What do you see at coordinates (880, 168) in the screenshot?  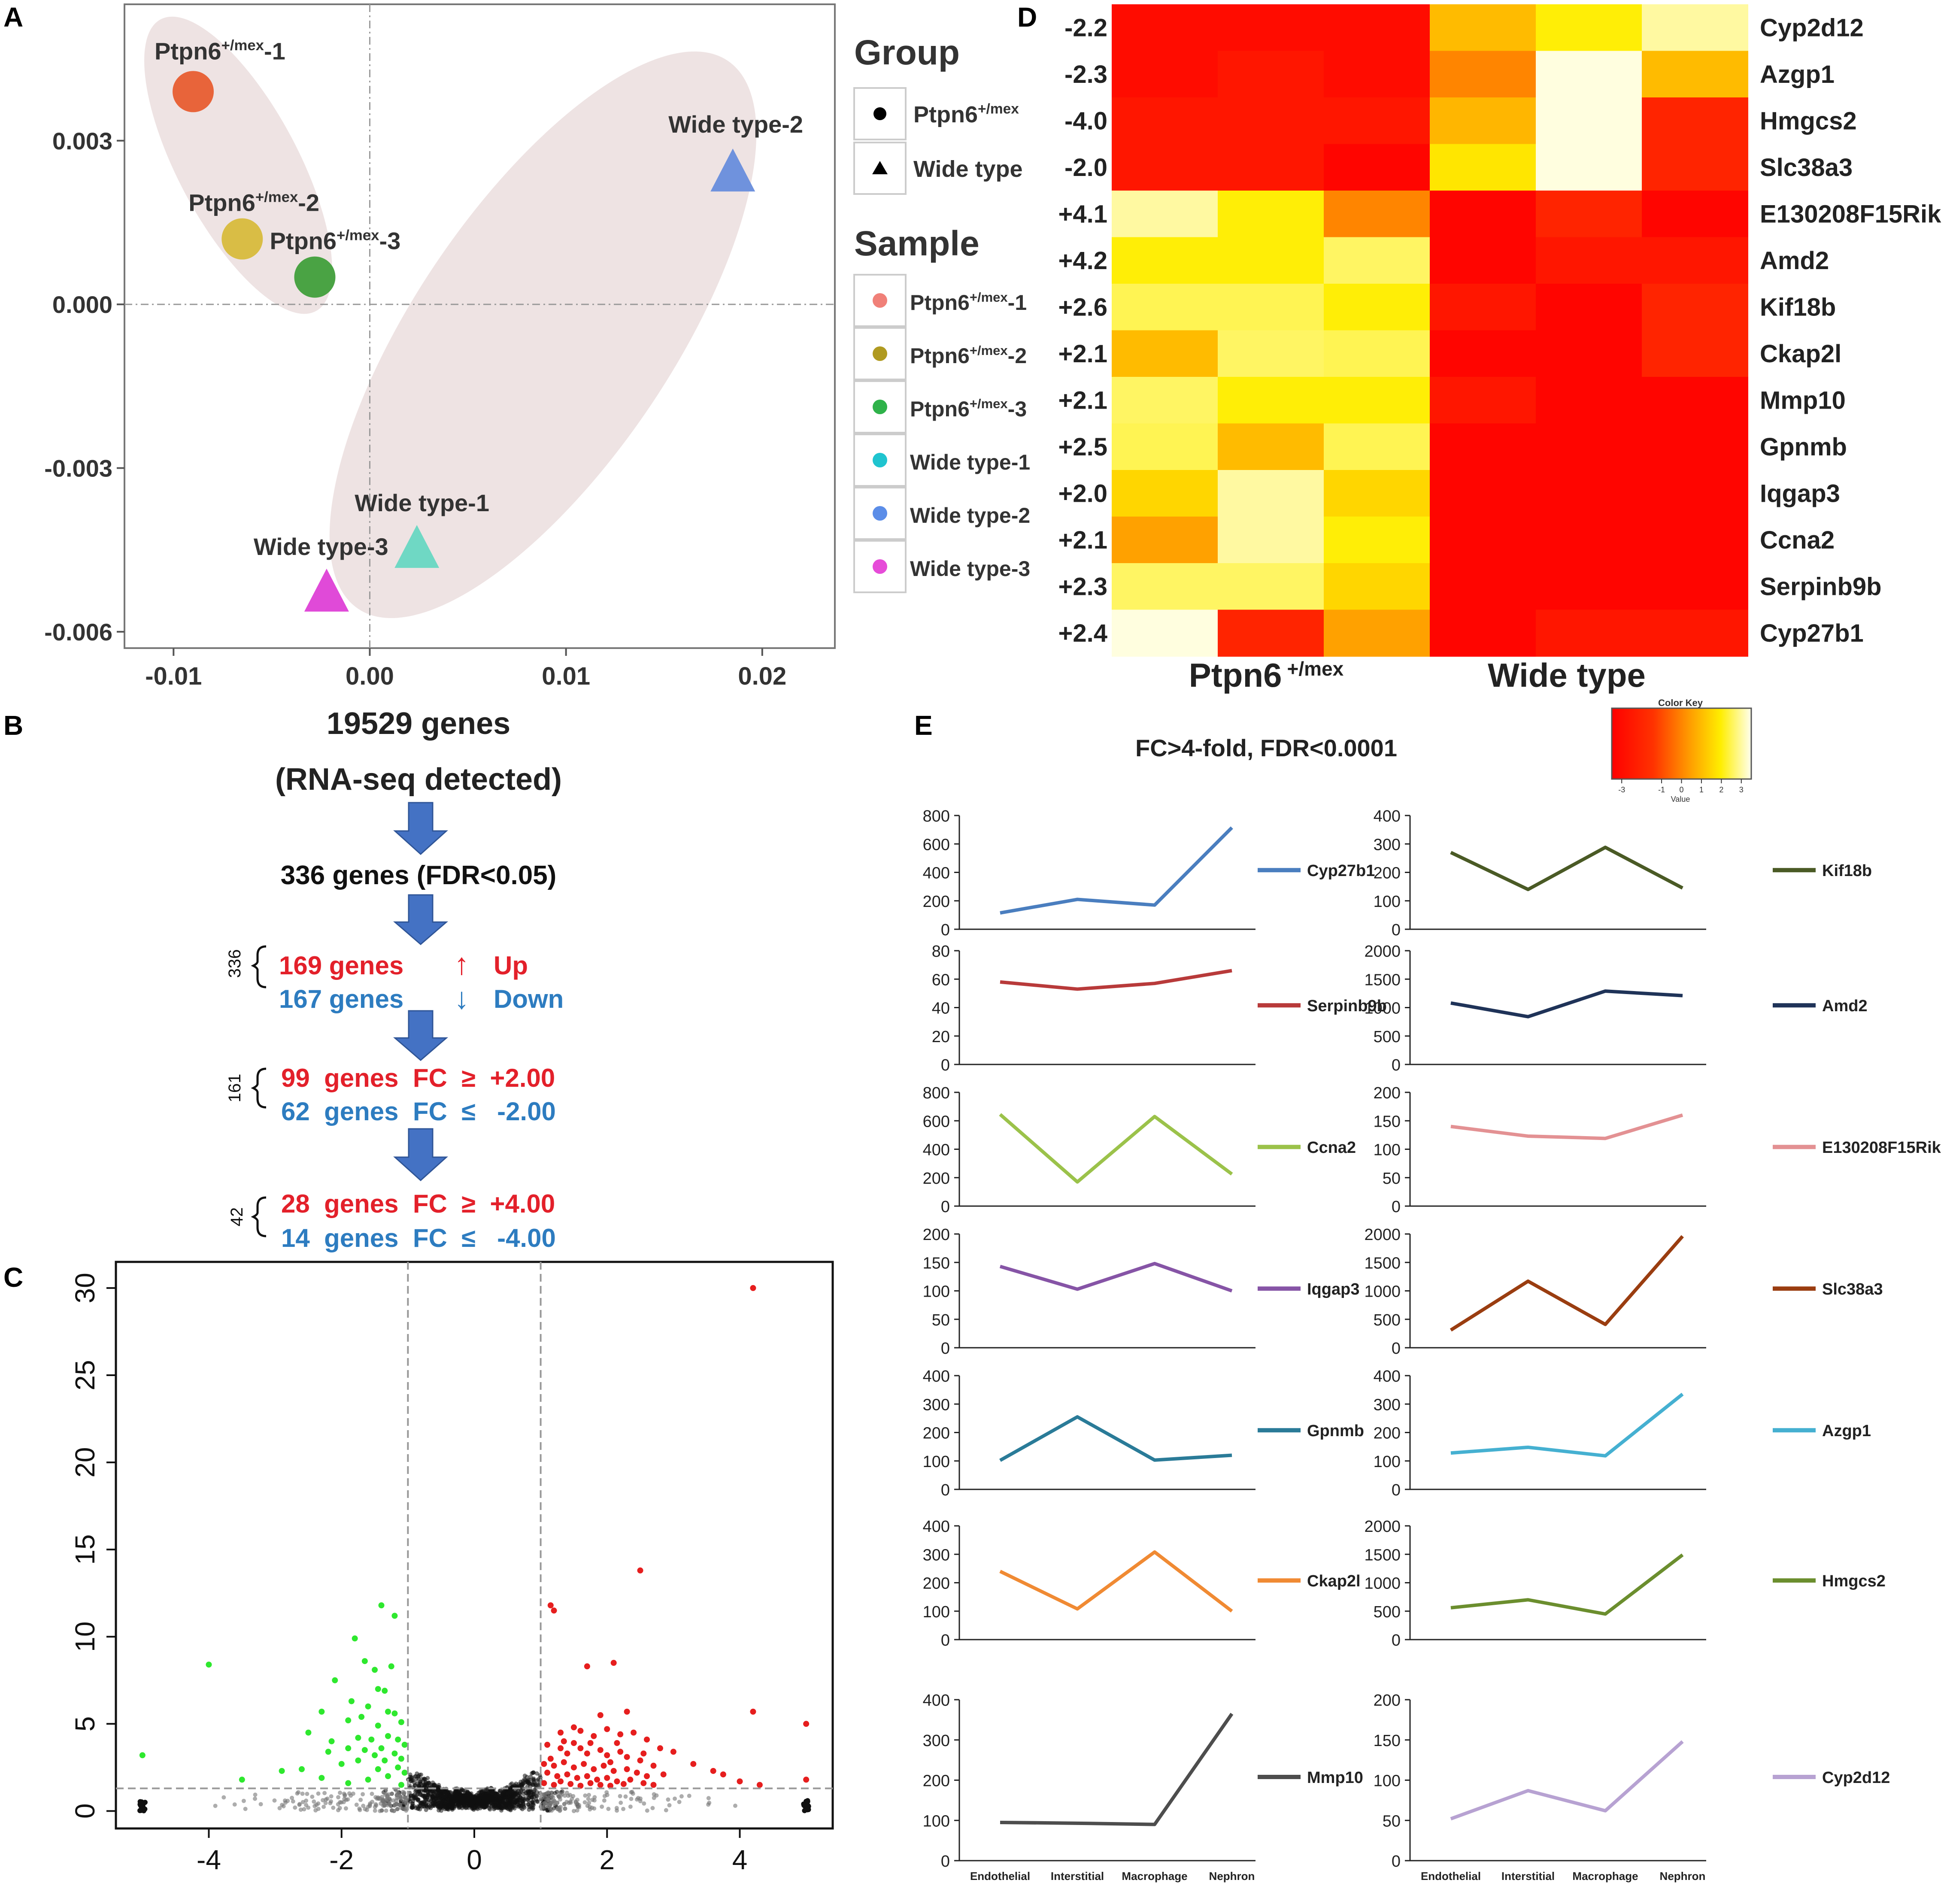 I see `legend-triangle-icon` at bounding box center [880, 168].